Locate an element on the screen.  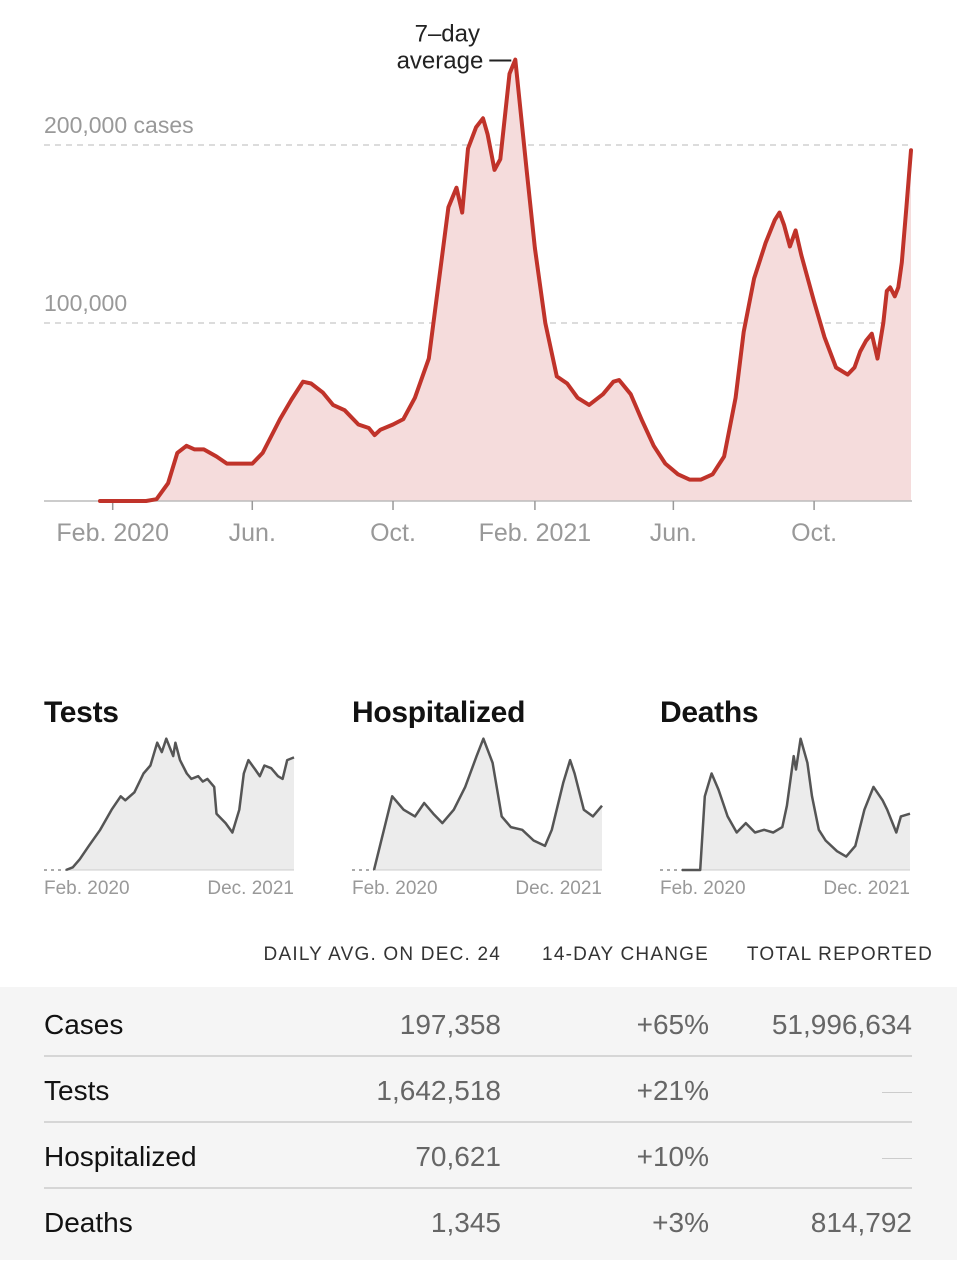
tests-x-label-end: Dec. 2021 is located at coordinates (250, 887).